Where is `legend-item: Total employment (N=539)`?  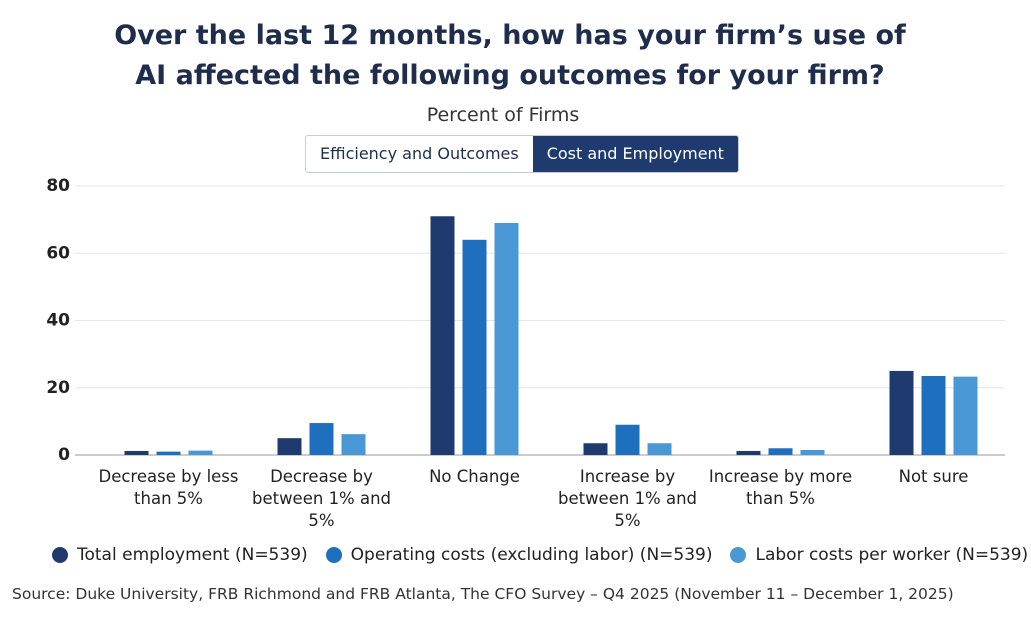 legend-item: Total employment (N=539) is located at coordinates (180, 555).